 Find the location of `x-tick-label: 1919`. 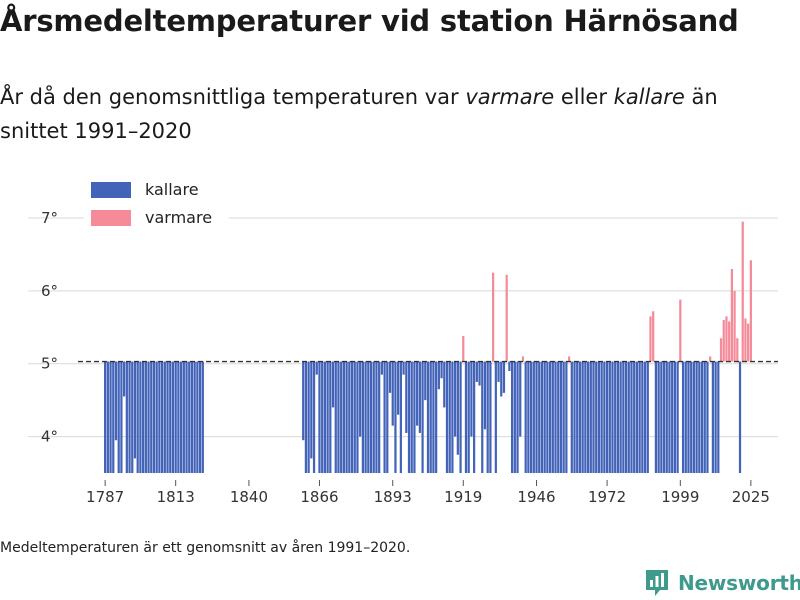

x-tick-label: 1919 is located at coordinates (463, 497).